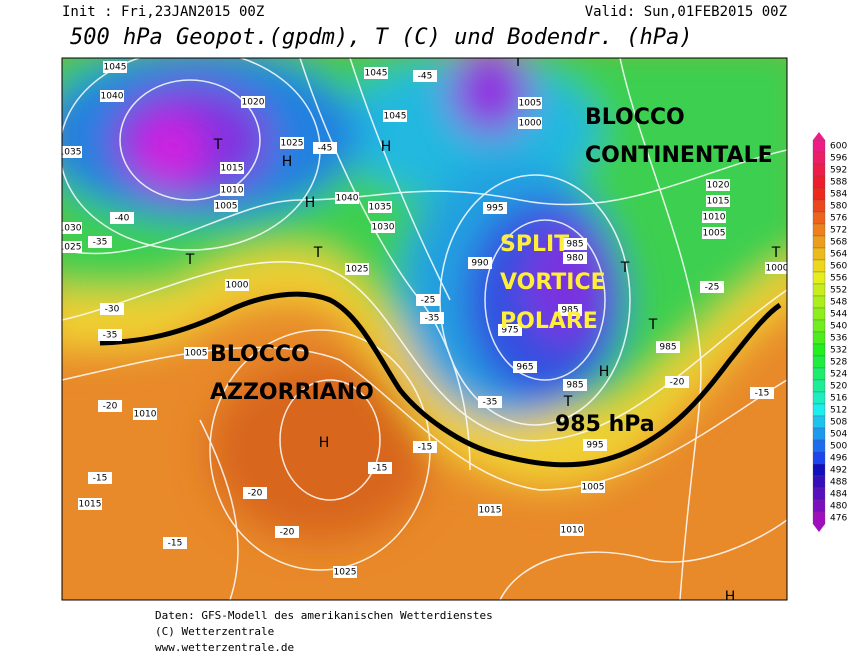 This screenshot has width=850, height=657. What do you see at coordinates (677, 383) in the screenshot?
I see `contour-label: -20` at bounding box center [677, 383].